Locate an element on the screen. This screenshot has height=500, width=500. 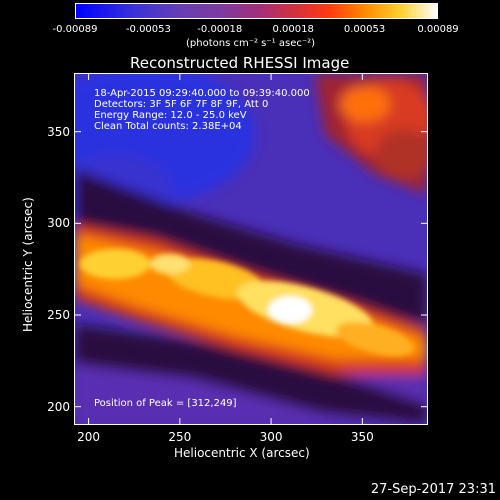
colorbar-units: (photons cm⁻² s⁻¹ asec⁻²) is located at coordinates (251, 43).